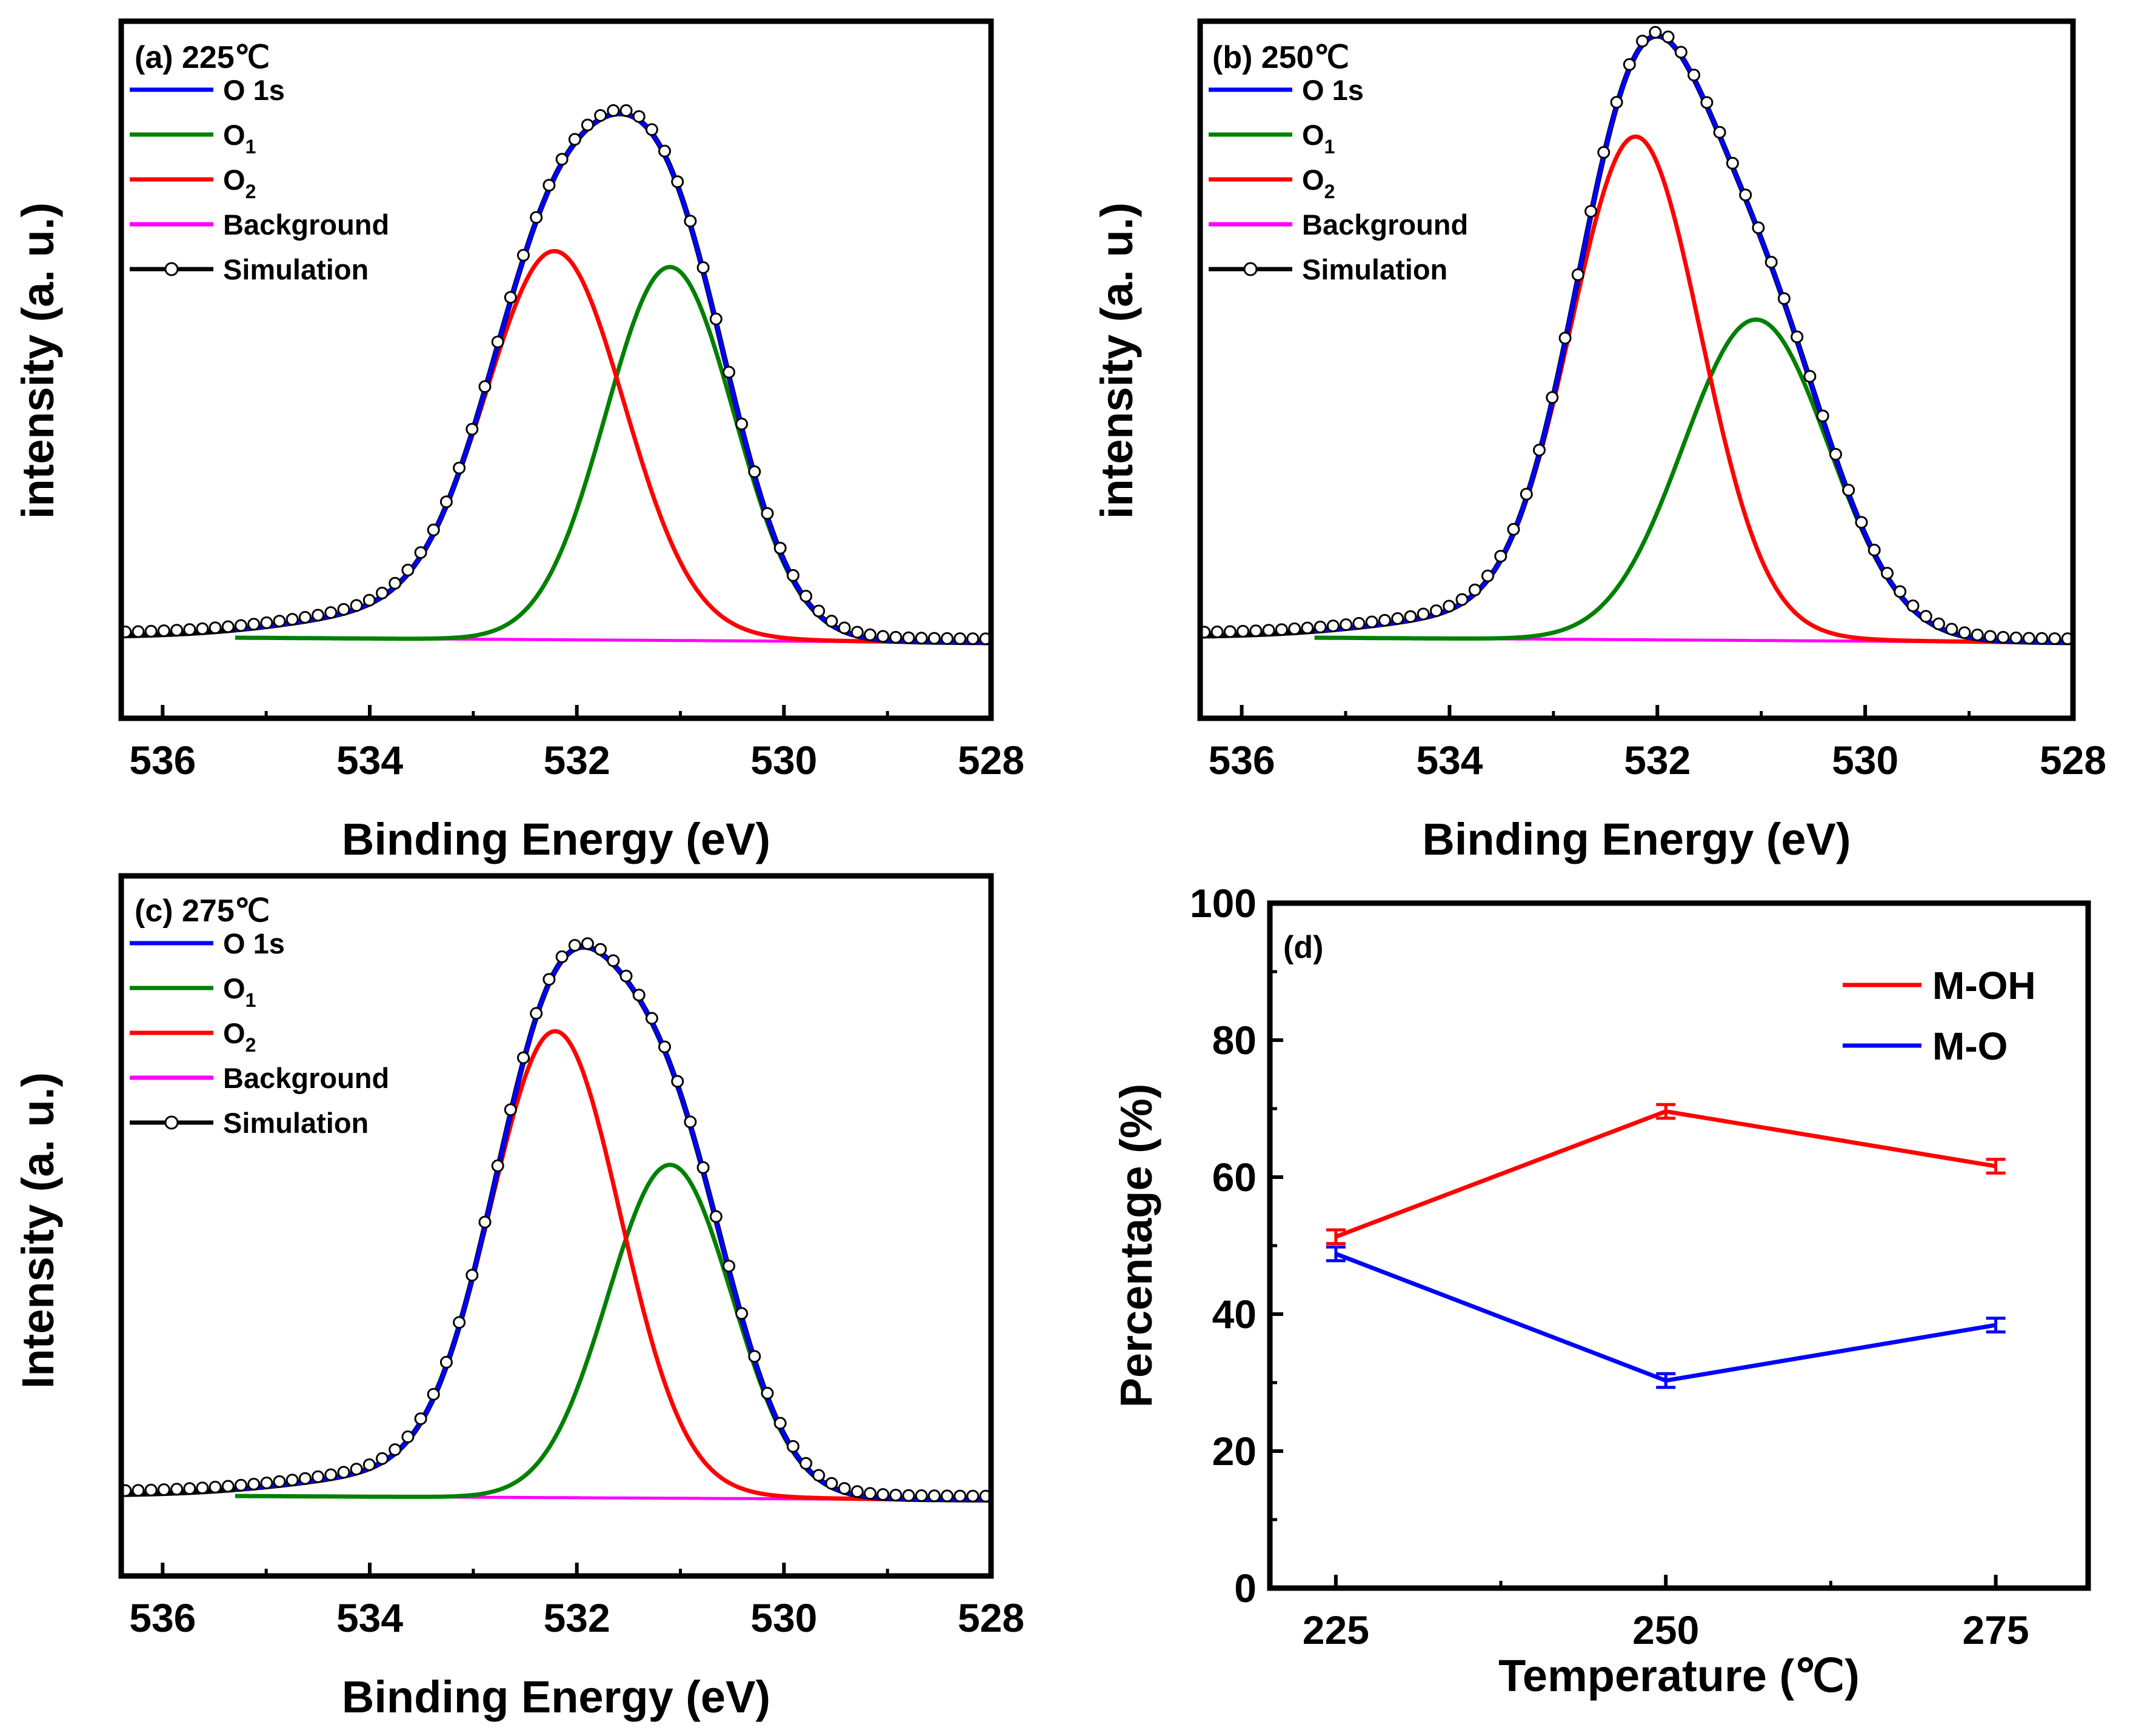 The height and width of the screenshot is (1736, 2133). What do you see at coordinates (1970, 1046) in the screenshot?
I see `legend-label: M-O` at bounding box center [1970, 1046].